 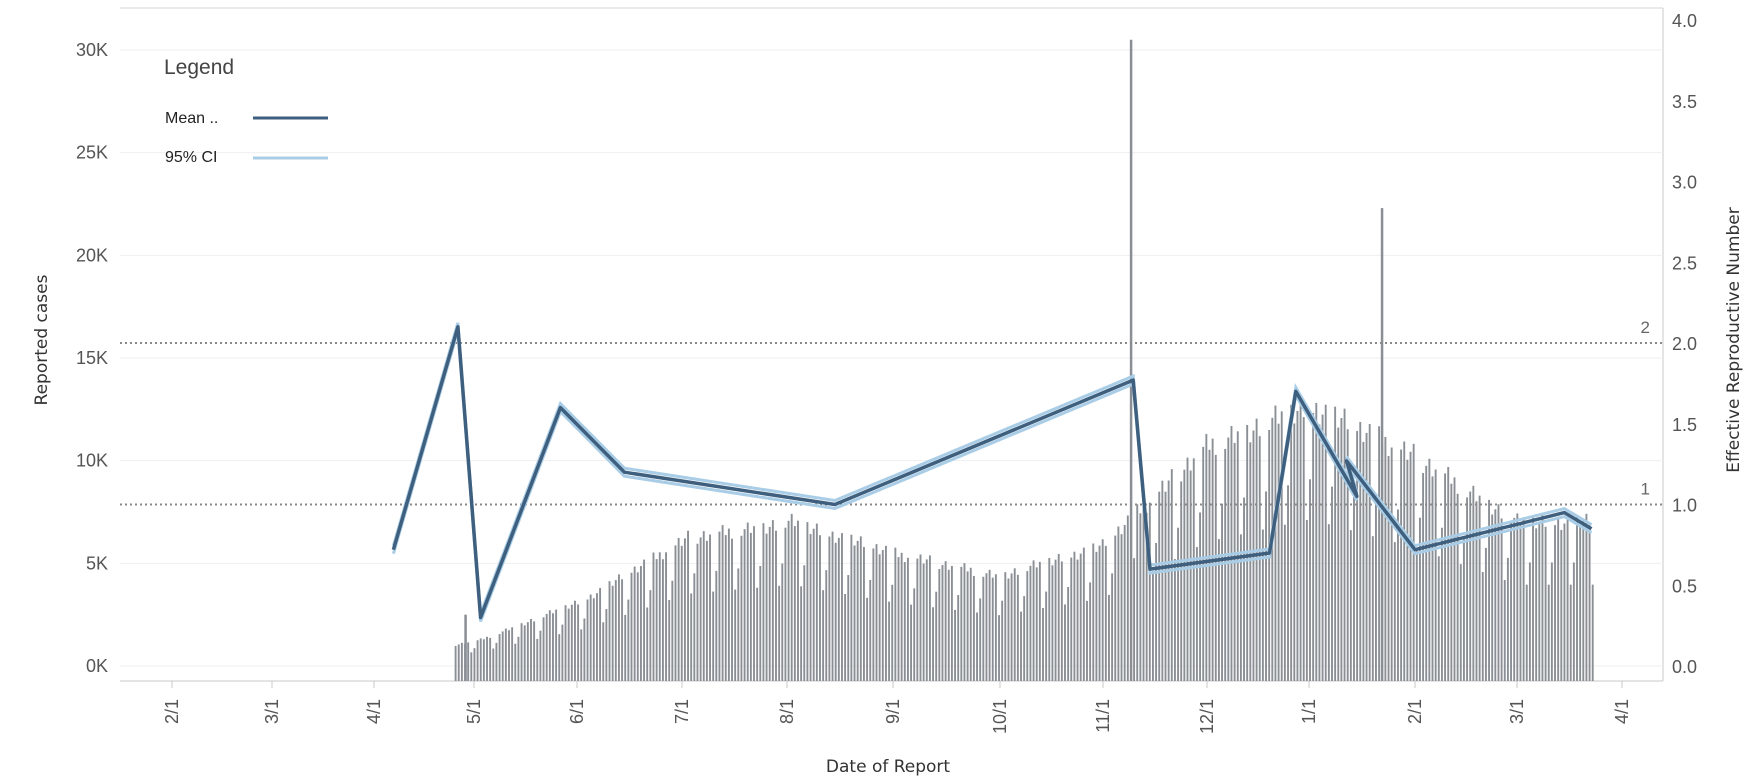 I want to click on case-bar-spike, so click(x=465, y=647).